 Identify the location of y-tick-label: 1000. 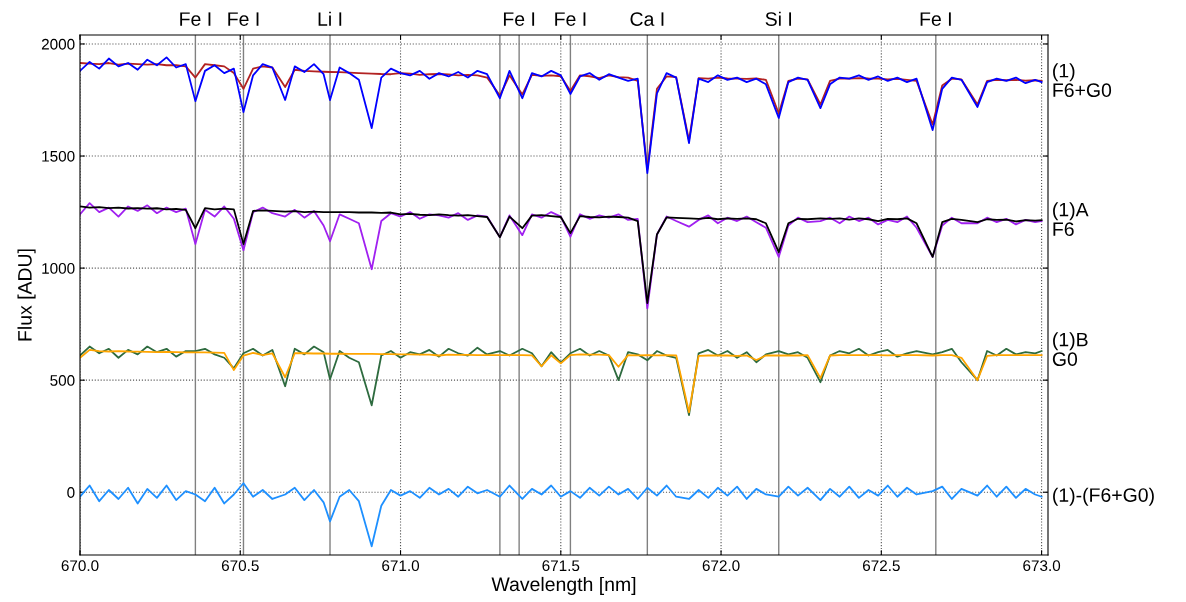
(58, 268).